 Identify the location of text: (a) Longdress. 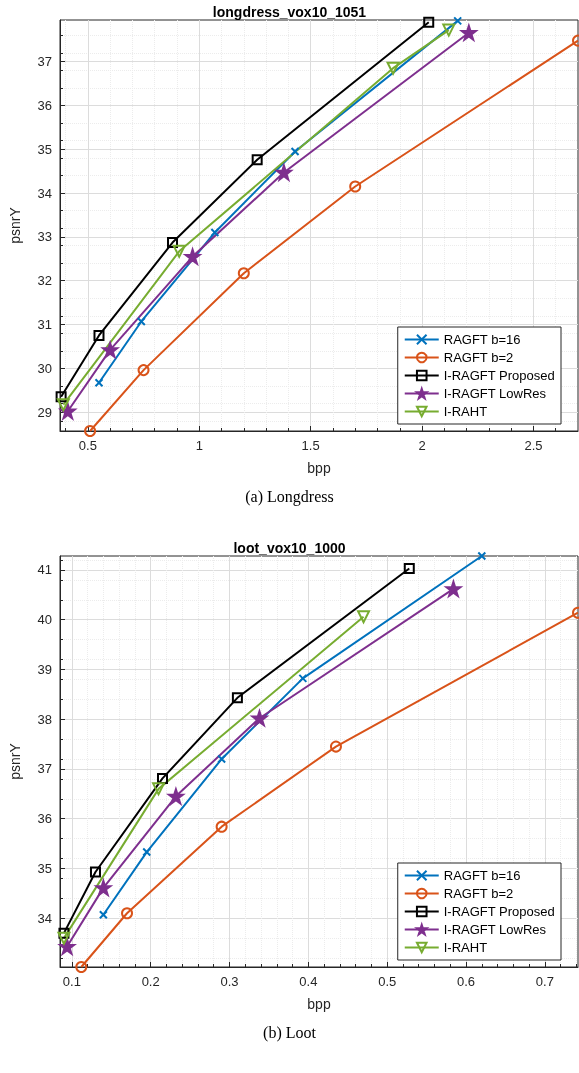
(289, 496).